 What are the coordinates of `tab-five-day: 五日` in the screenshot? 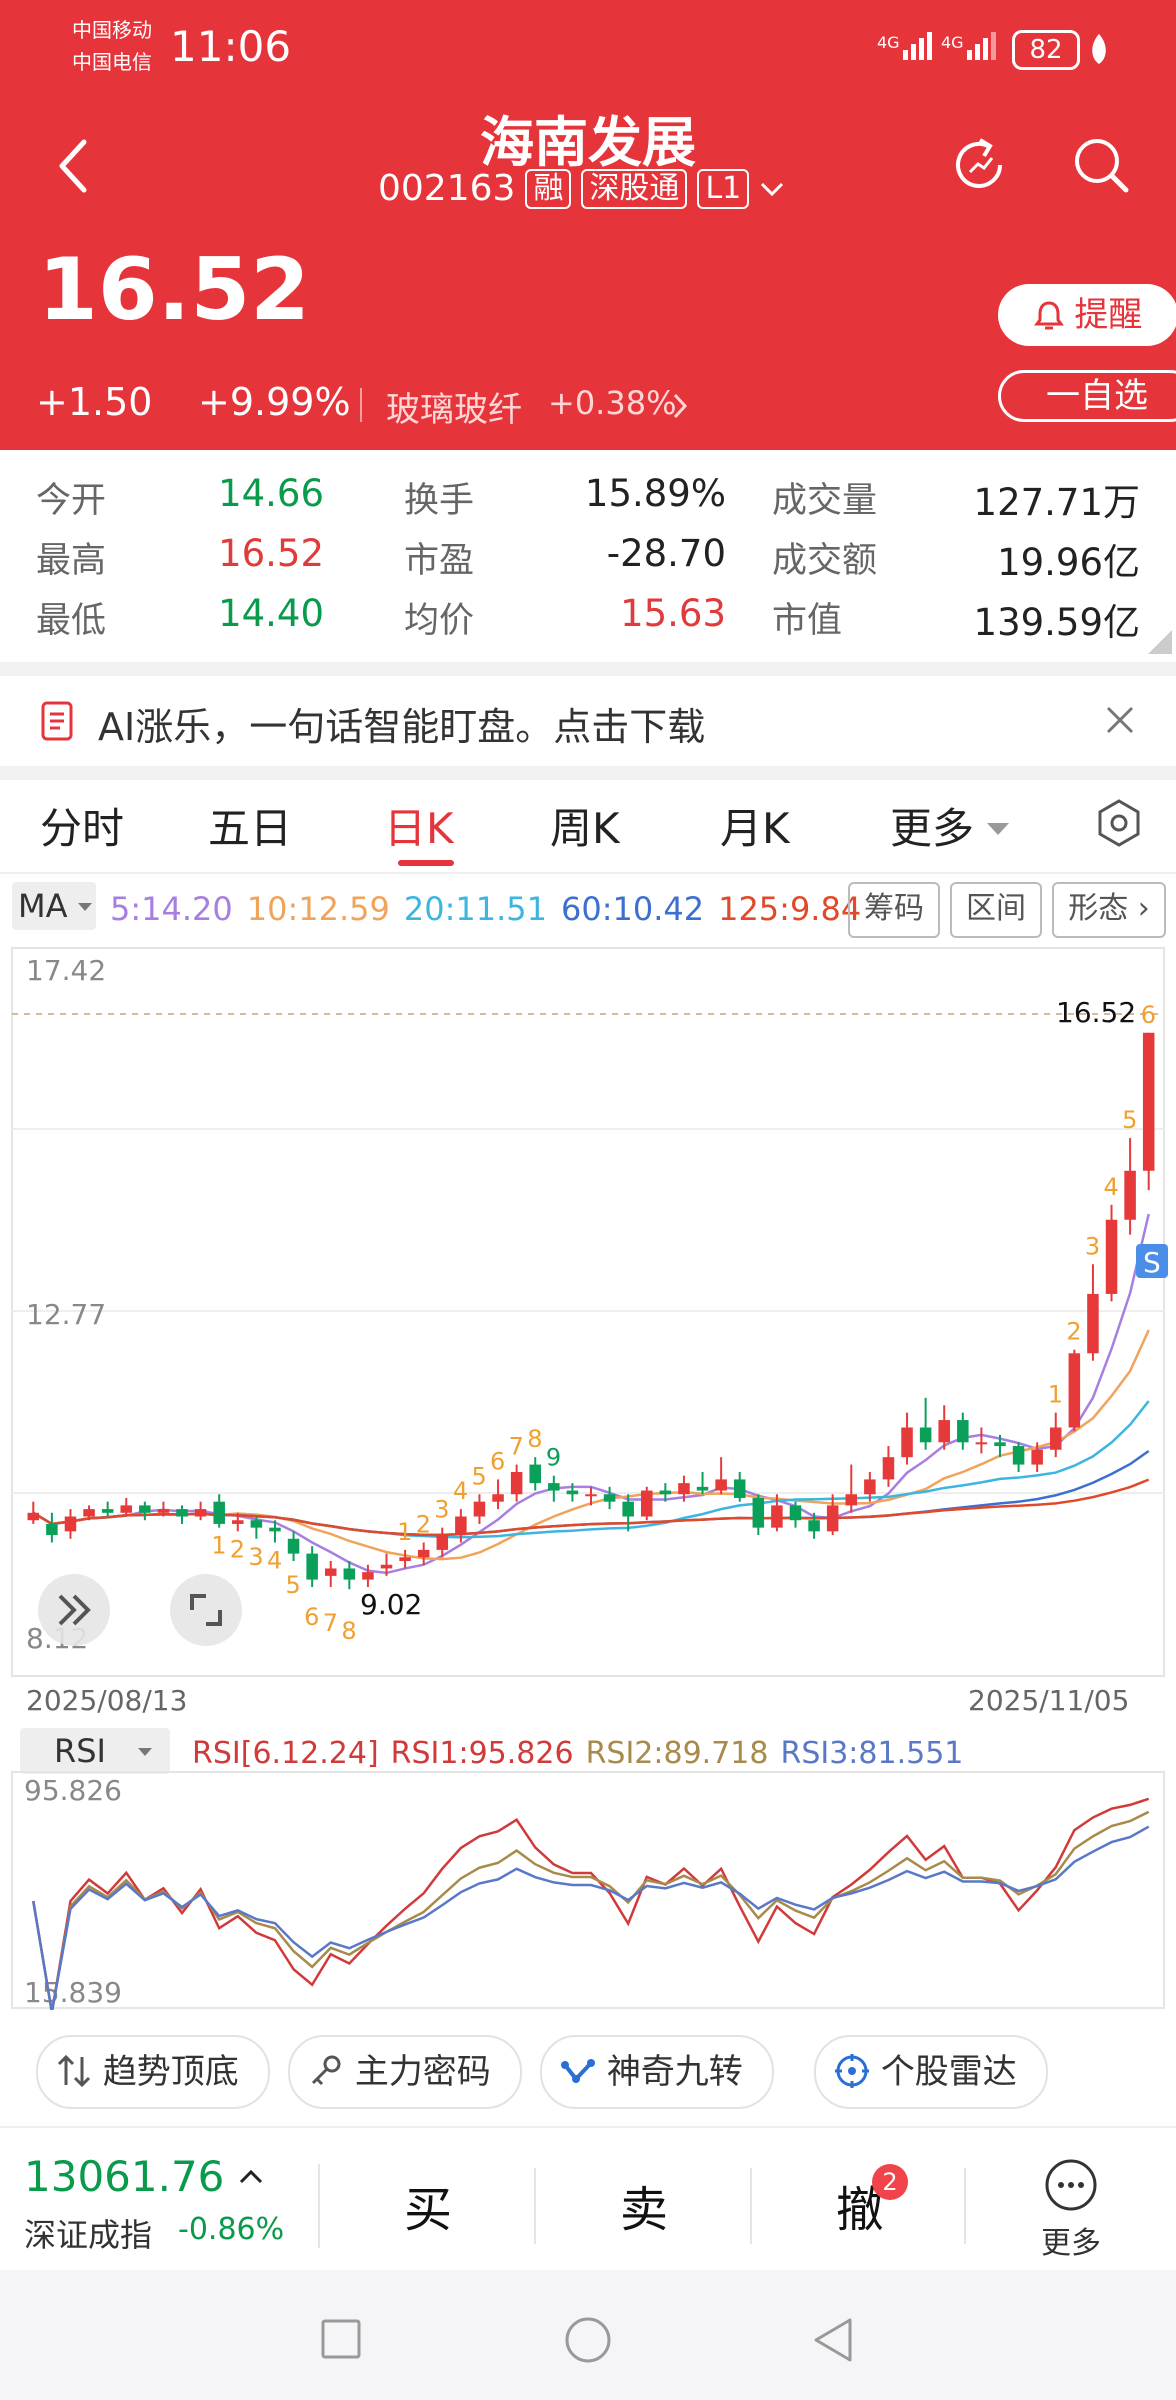 It's located at (250, 828).